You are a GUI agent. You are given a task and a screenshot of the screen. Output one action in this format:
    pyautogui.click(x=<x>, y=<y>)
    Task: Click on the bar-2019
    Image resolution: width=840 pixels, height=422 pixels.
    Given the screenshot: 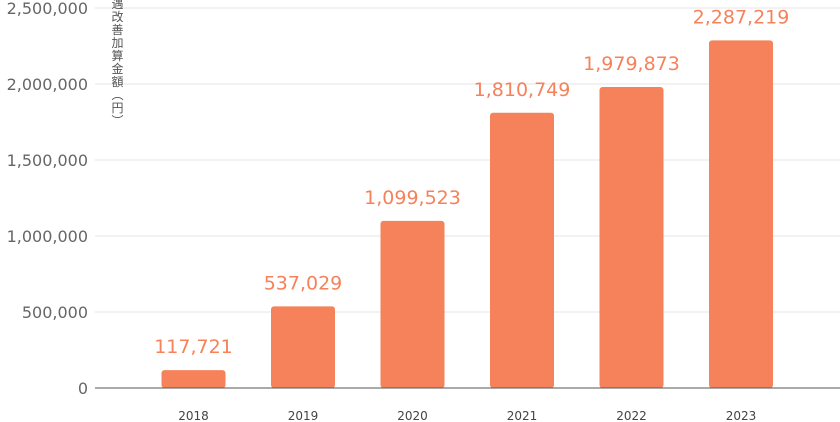 What is the action you would take?
    pyautogui.click(x=303, y=347)
    